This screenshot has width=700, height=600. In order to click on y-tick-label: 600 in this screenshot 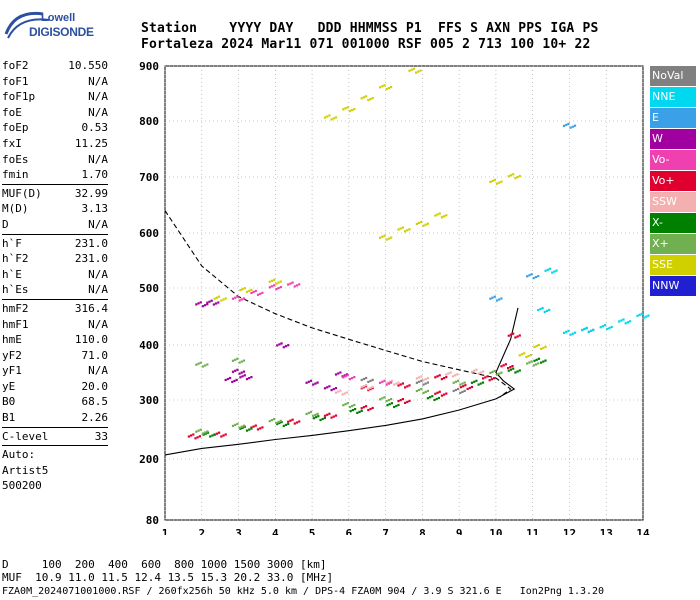, I will do `click(149, 233)`.